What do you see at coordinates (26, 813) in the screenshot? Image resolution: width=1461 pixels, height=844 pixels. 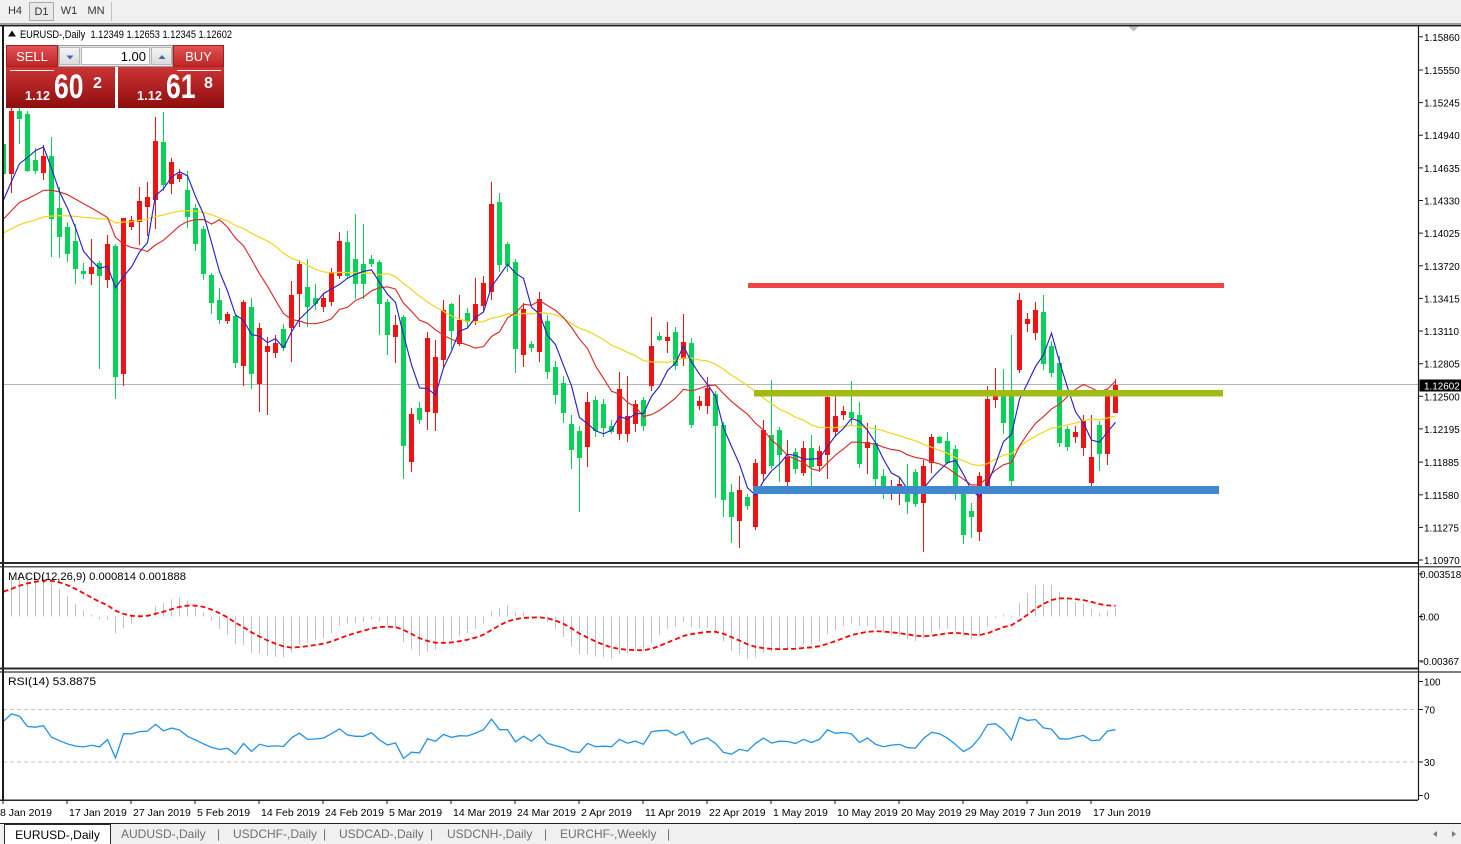 I see `svg-text: 8 Jan 2019` at bounding box center [26, 813].